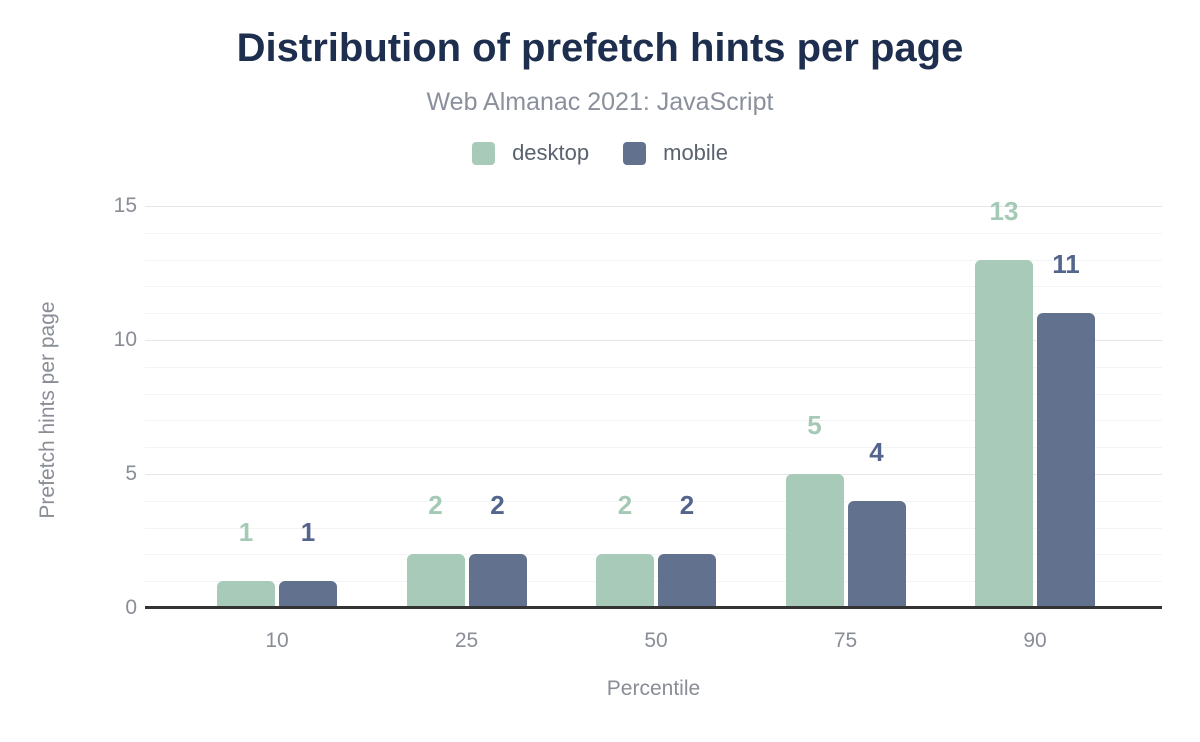 This screenshot has width=1200, height=742. I want to click on bar-mobile-p75, so click(876, 554).